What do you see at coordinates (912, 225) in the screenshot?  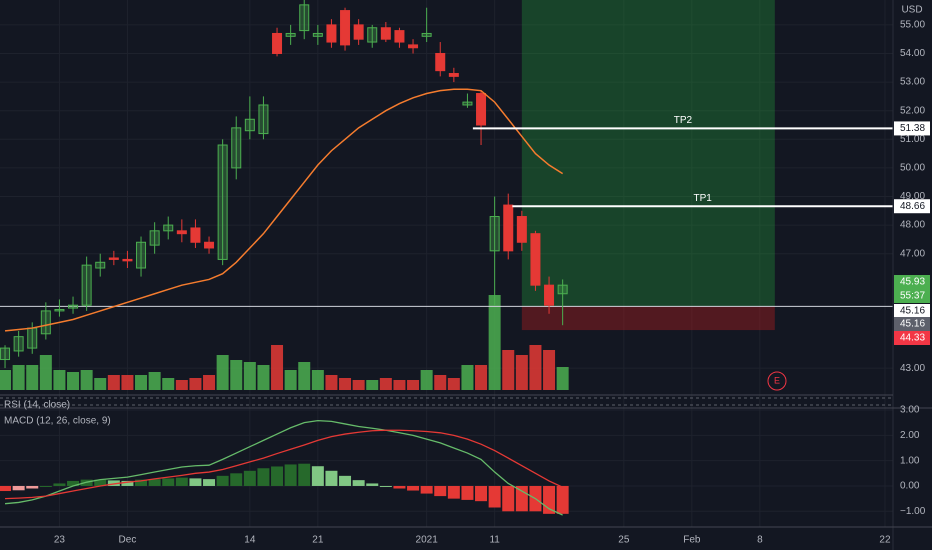 I see `y-tick-label: 48.00` at bounding box center [912, 225].